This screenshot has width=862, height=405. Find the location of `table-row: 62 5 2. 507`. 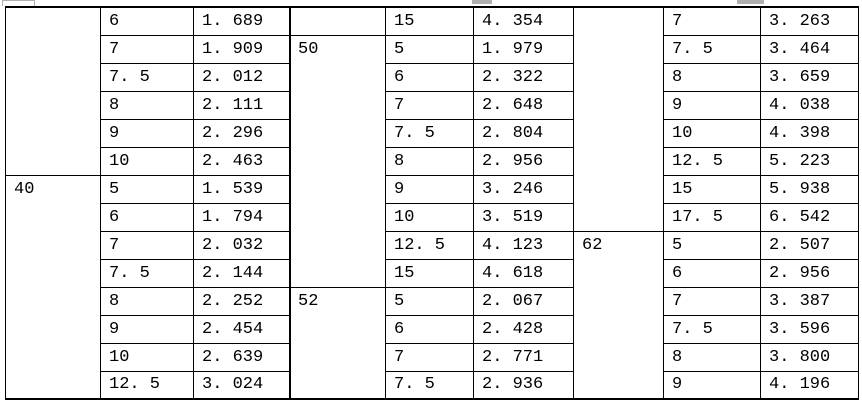

table-row: 62 5 2. 507 is located at coordinates (716, 315).